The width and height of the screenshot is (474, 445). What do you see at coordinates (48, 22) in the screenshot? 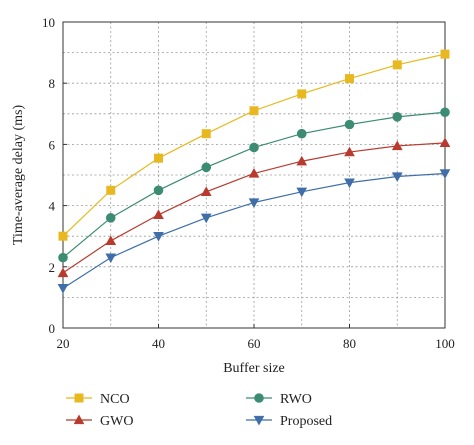
I see `y-tick-label: 10` at bounding box center [48, 22].